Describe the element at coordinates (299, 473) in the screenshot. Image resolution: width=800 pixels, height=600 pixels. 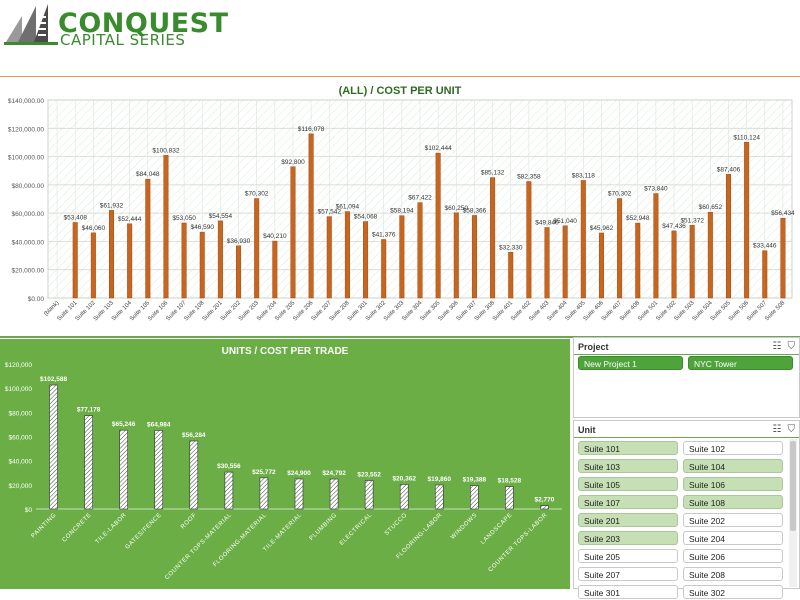
I see `data-label: $24,900` at that location.